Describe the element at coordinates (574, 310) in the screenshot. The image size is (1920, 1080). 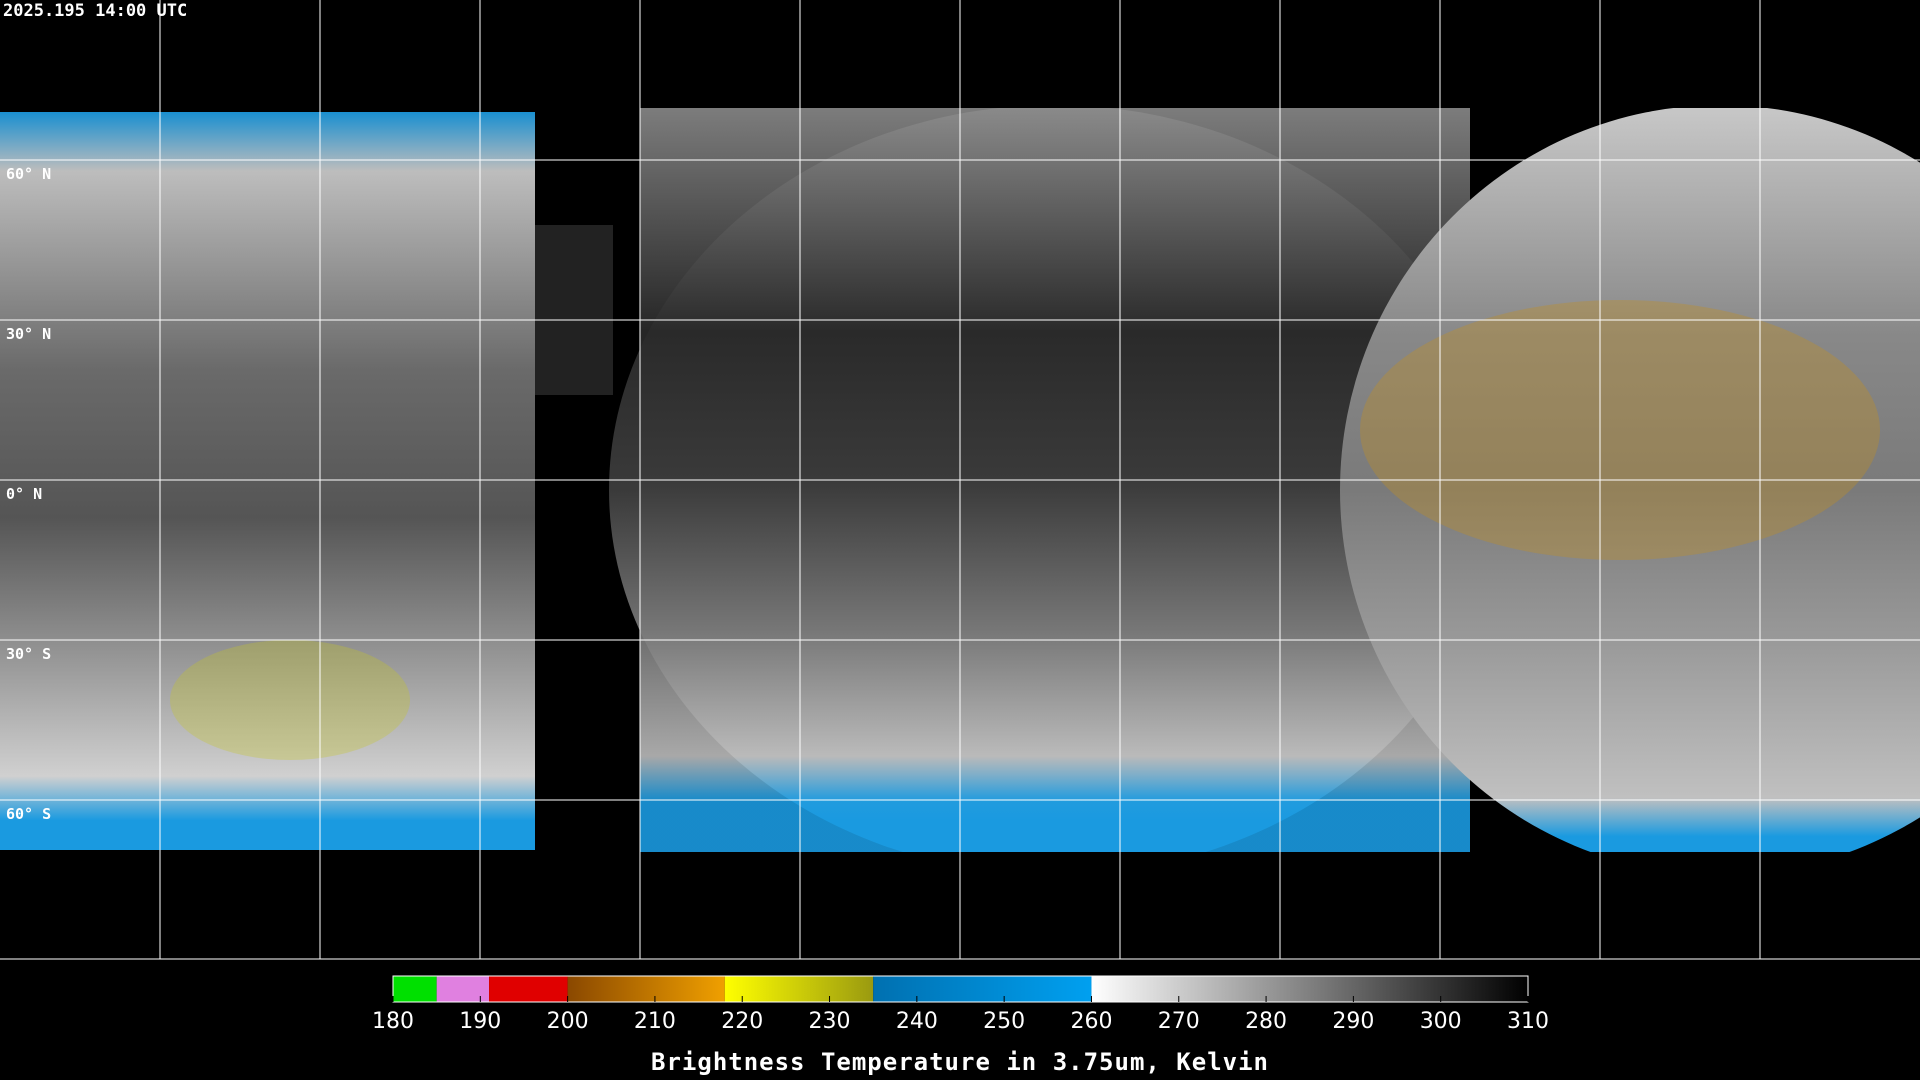
I see `imagery-gap` at that location.